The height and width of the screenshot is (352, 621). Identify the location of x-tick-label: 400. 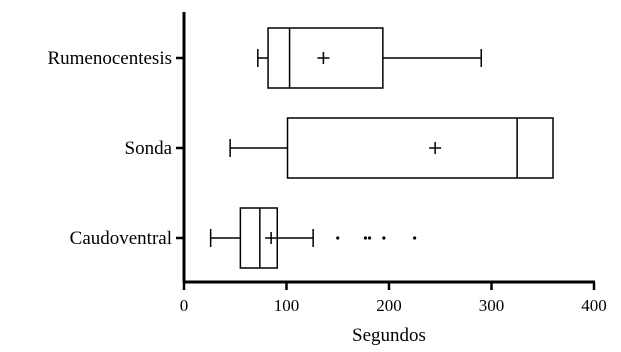
(594, 305).